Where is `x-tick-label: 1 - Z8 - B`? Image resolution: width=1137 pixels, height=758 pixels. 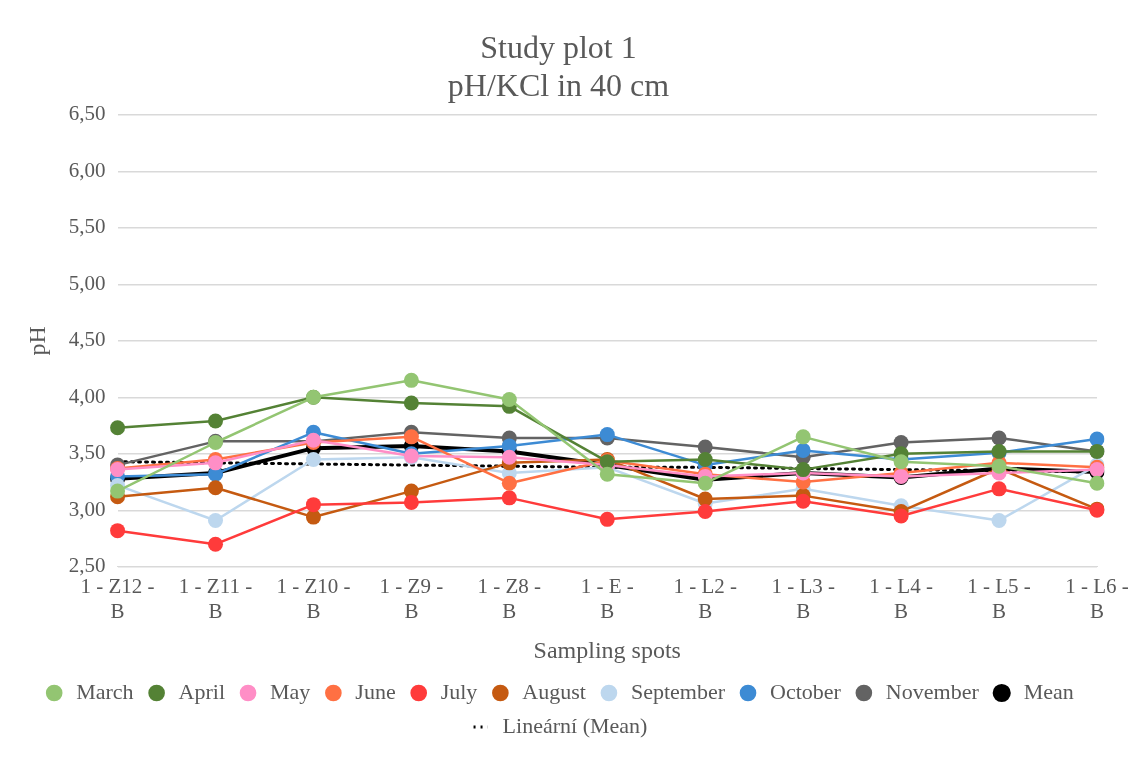
x-tick-label: 1 - Z8 - B is located at coordinates (509, 598).